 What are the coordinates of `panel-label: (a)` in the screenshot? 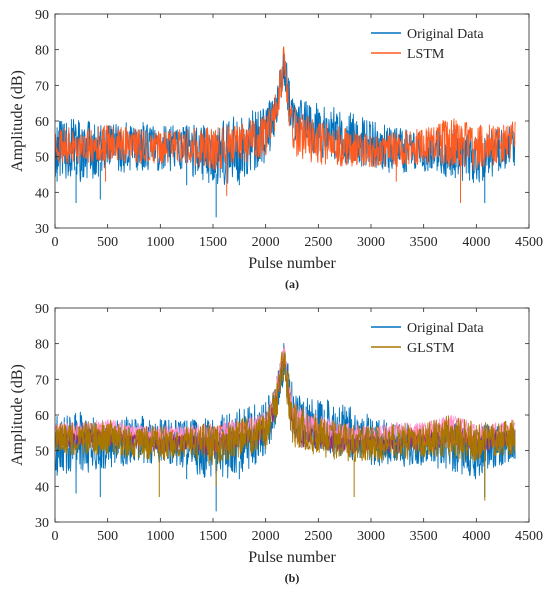 It's located at (292, 284).